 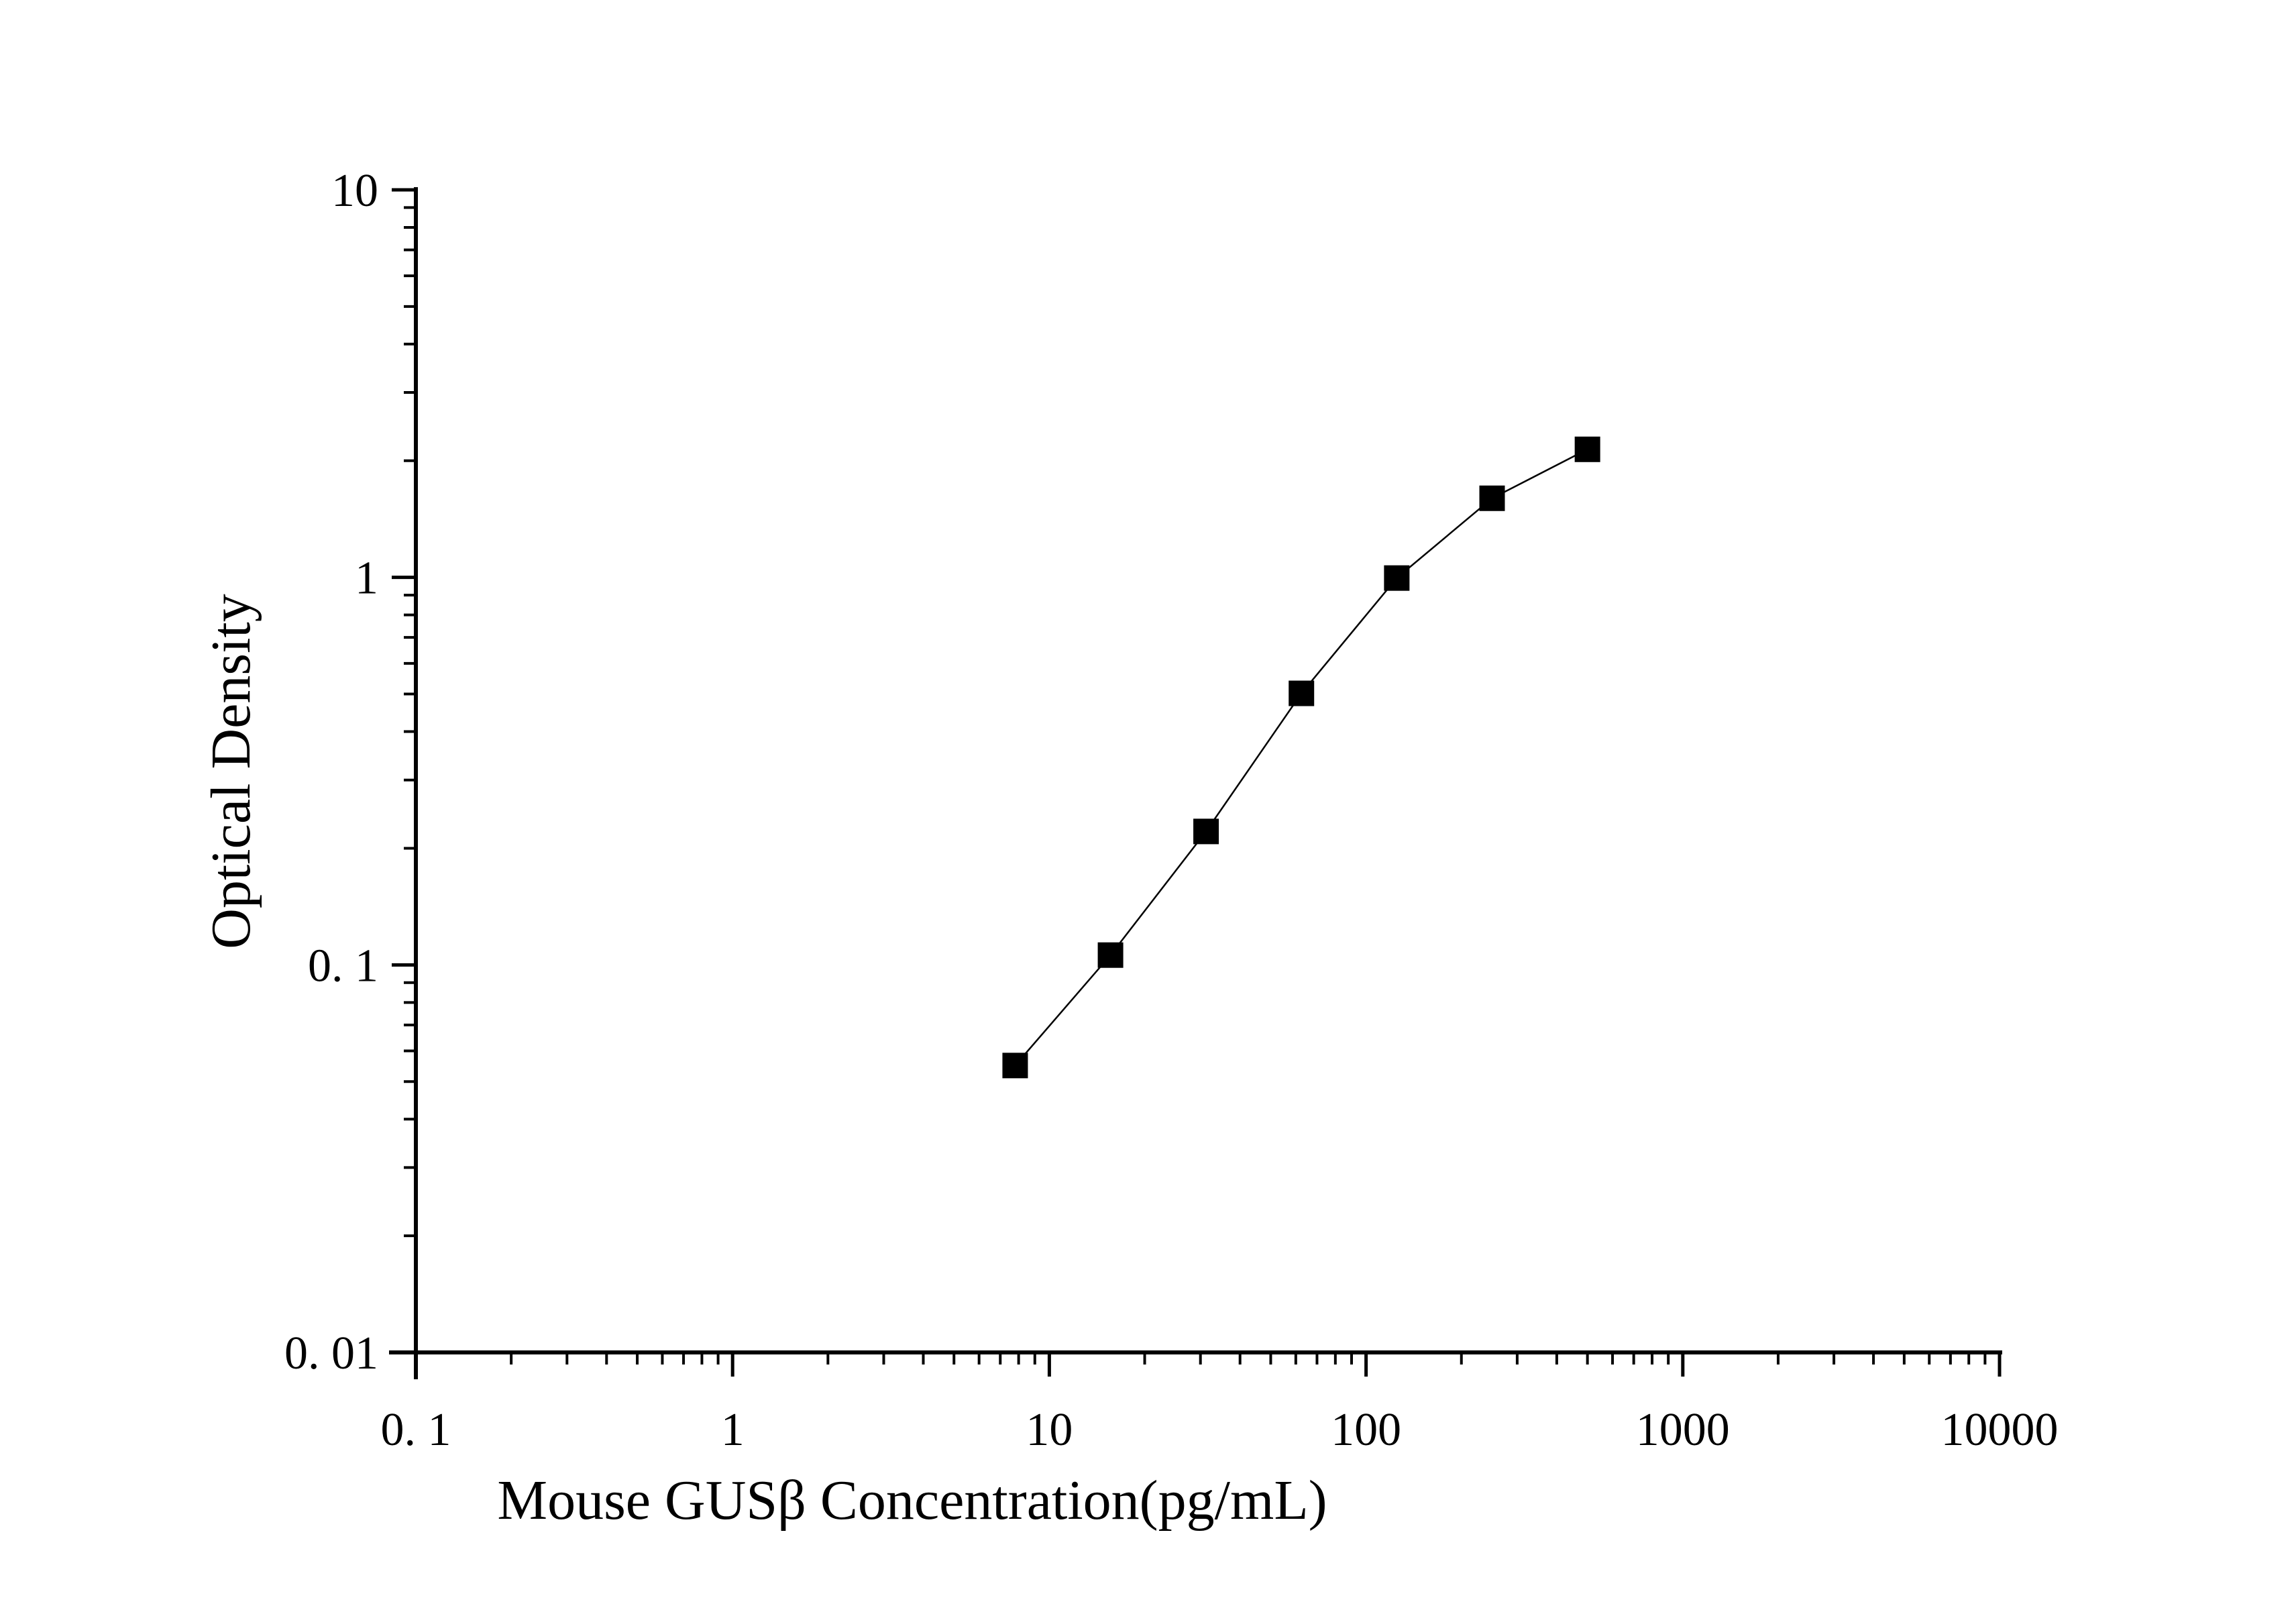 I want to click on y-tick-label: 0. 1, so click(x=343, y=966).